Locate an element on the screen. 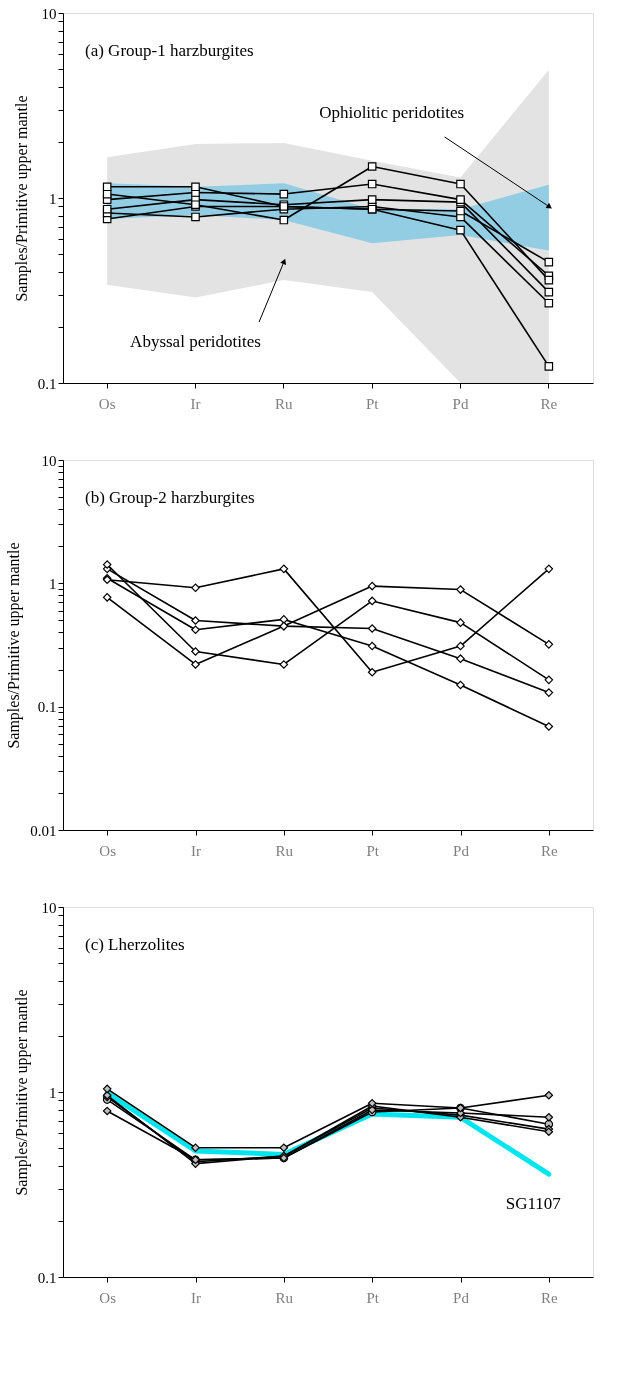 Image resolution: width=643 pixels, height=1382 pixels. annotation: Abyssal peridotites is located at coordinates (195, 342).